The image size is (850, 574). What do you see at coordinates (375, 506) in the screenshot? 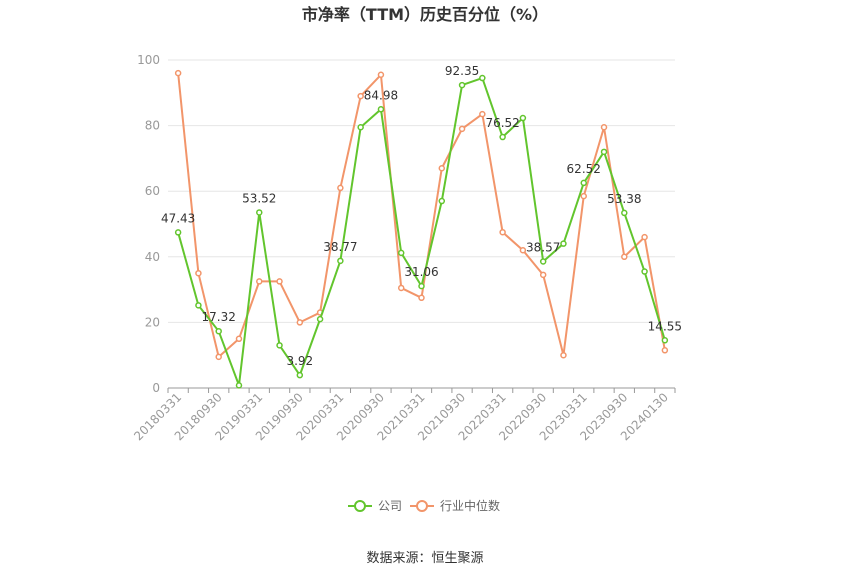
I see `legend-item-0: 公司` at bounding box center [375, 506].